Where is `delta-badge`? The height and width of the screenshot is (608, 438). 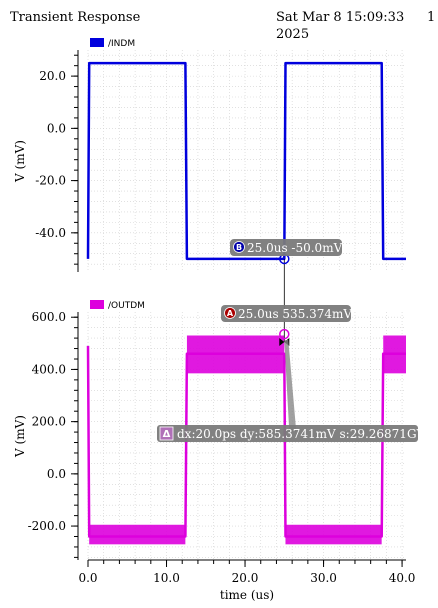 delta-badge is located at coordinates (166, 433).